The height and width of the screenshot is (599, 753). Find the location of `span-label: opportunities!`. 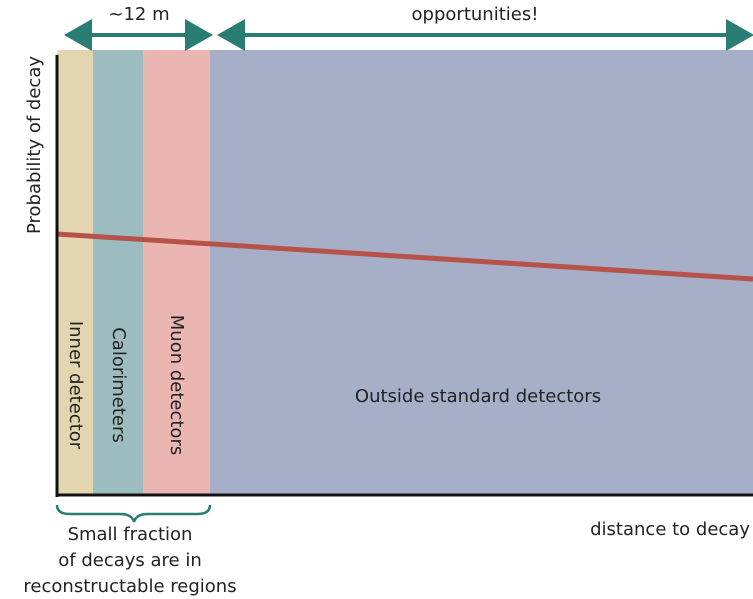

span-label: opportunities! is located at coordinates (475, 14).